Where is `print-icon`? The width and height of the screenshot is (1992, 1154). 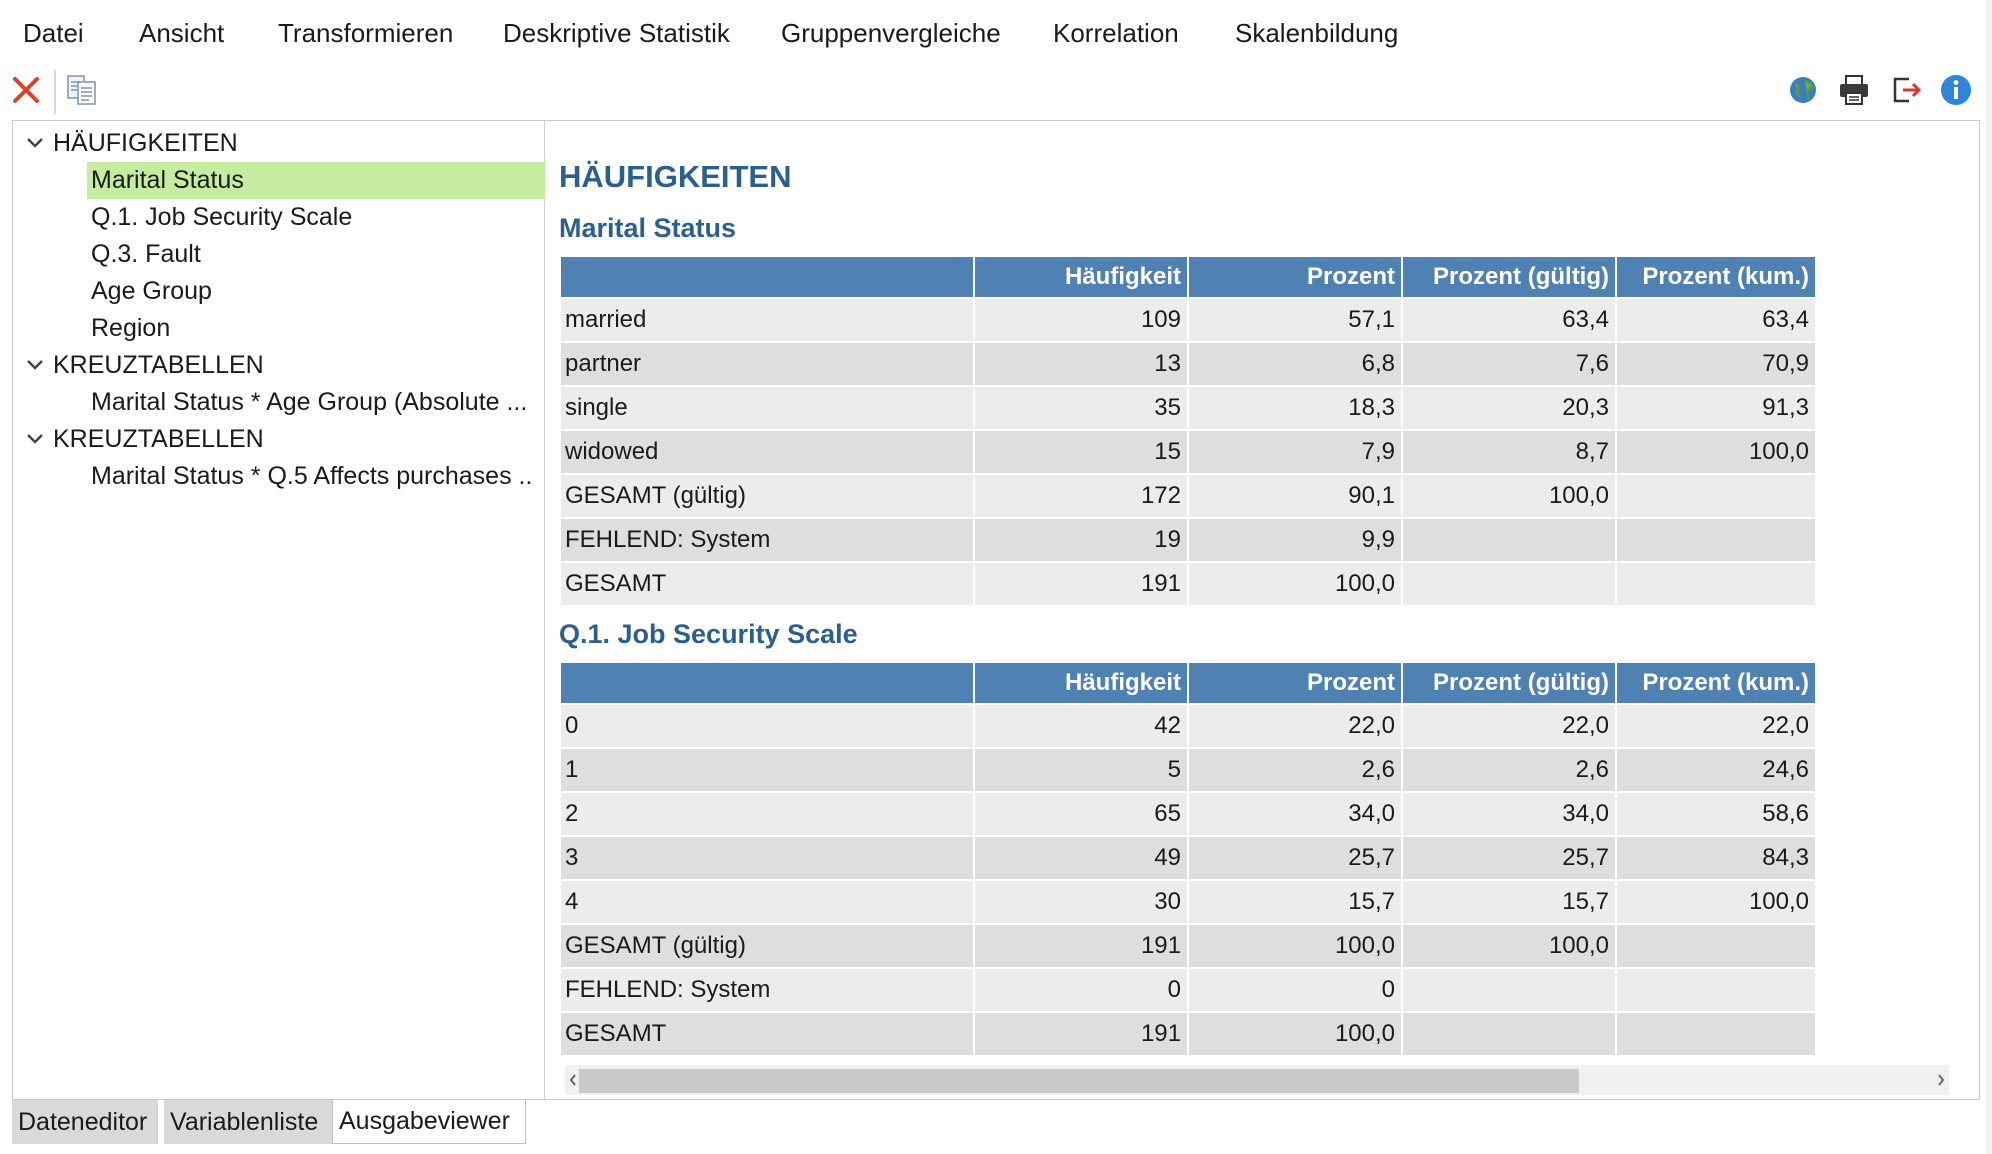
print-icon is located at coordinates (1854, 90).